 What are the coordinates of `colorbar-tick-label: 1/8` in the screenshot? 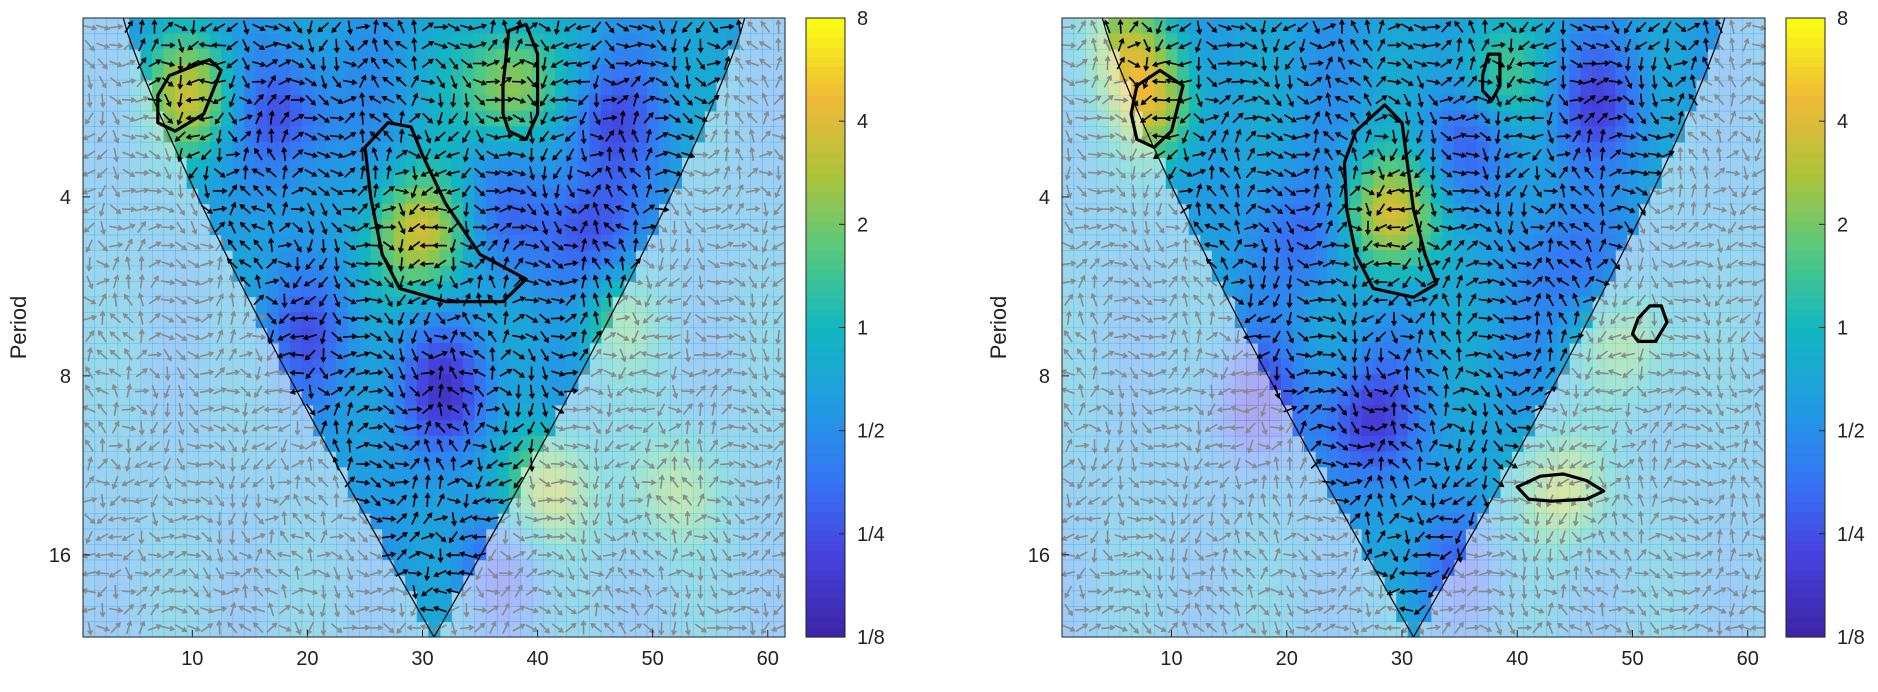 It's located at (871, 638).